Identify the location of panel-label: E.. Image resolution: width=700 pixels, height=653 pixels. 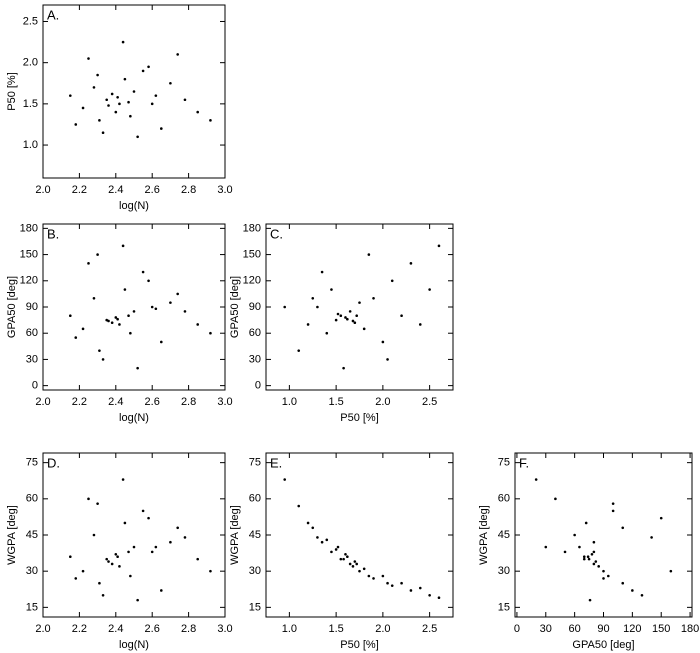
(276, 462).